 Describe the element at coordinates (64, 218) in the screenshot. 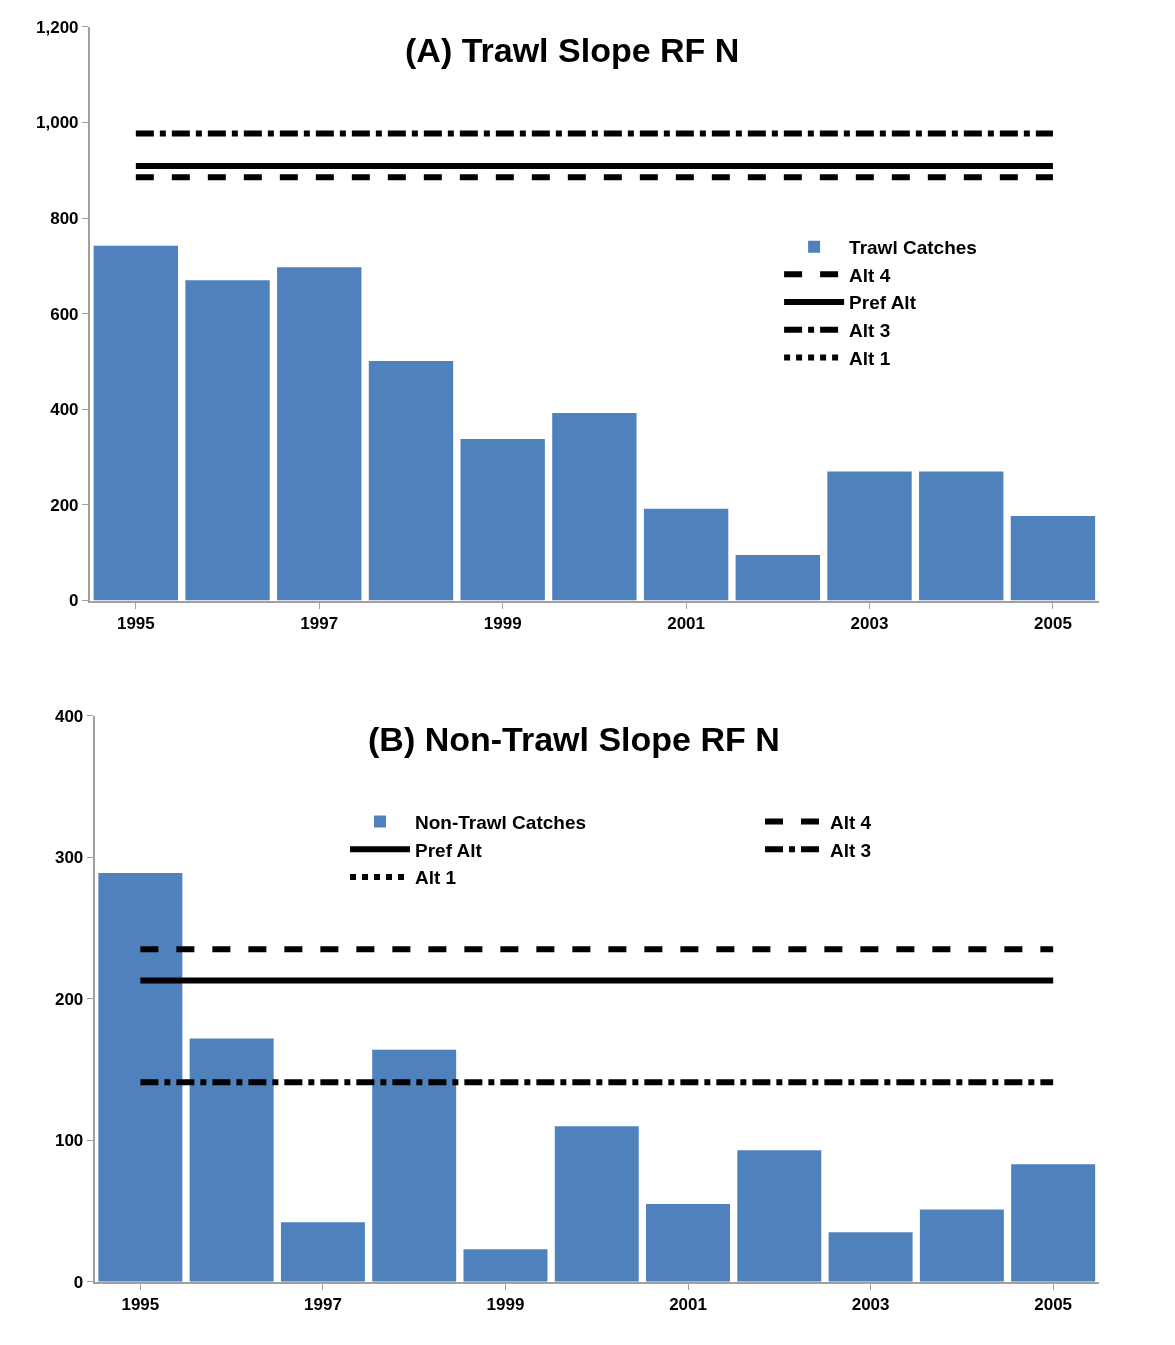

I see `y-tick-label: 800` at that location.